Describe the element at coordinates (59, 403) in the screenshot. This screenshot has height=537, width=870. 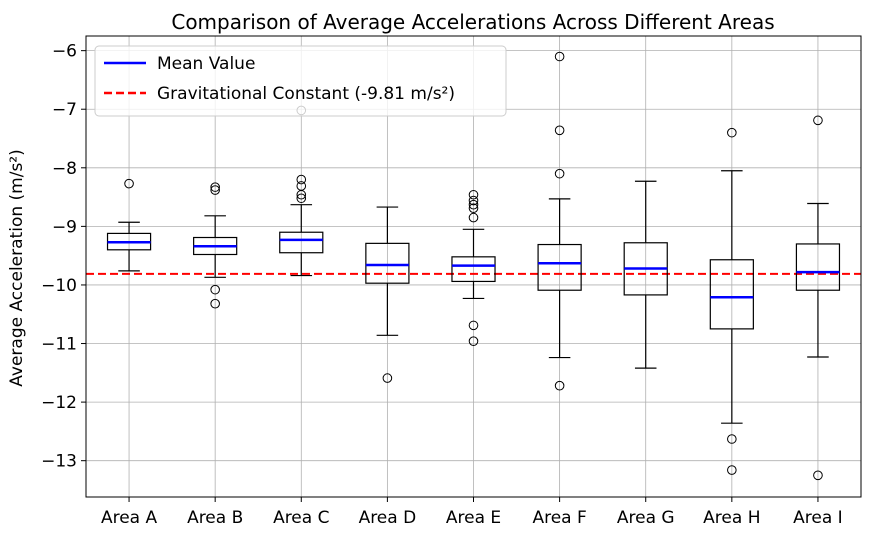
I see `y-tick-label: −12` at that location.